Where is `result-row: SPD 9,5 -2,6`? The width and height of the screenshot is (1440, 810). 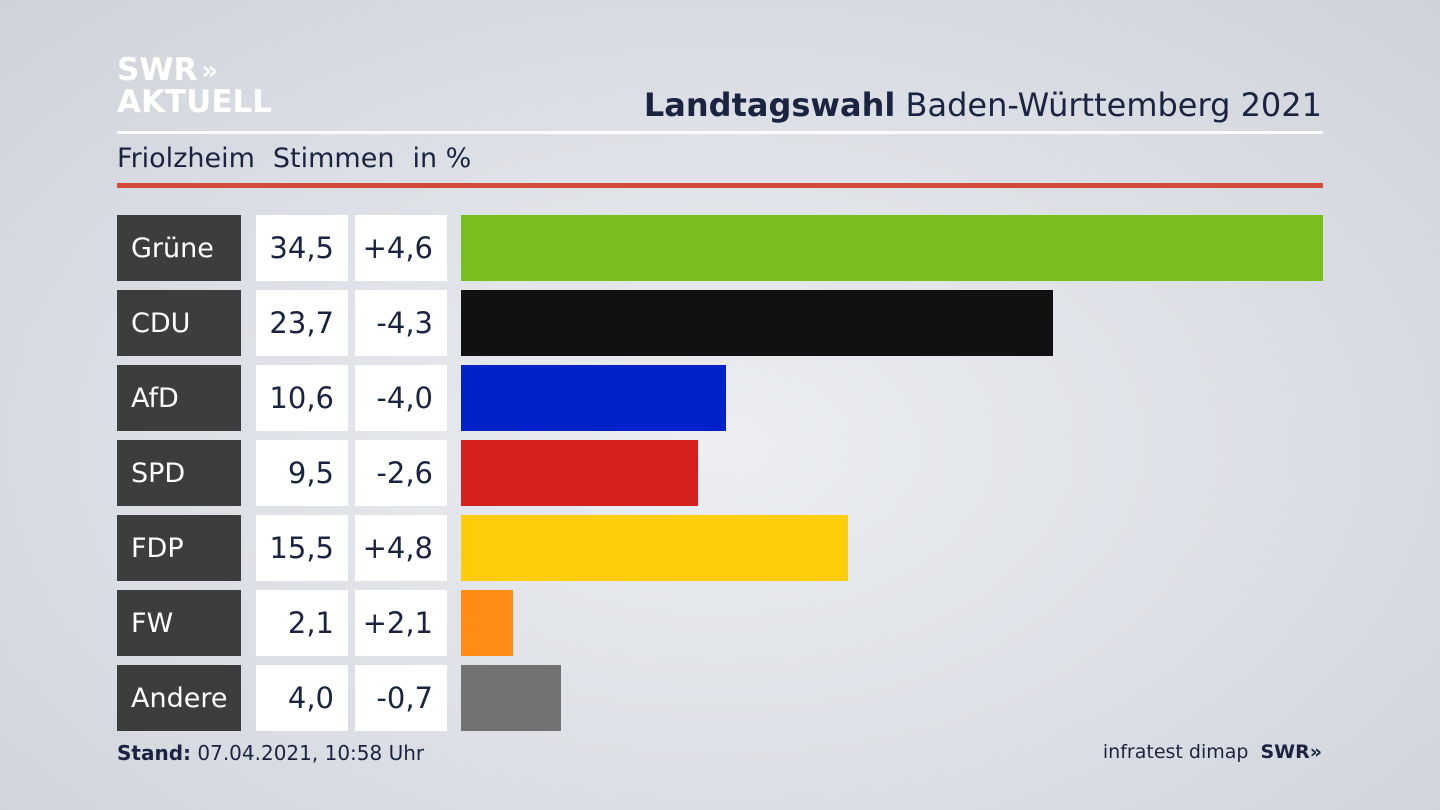
result-row: SPD 9,5 -2,6 is located at coordinates (720, 473).